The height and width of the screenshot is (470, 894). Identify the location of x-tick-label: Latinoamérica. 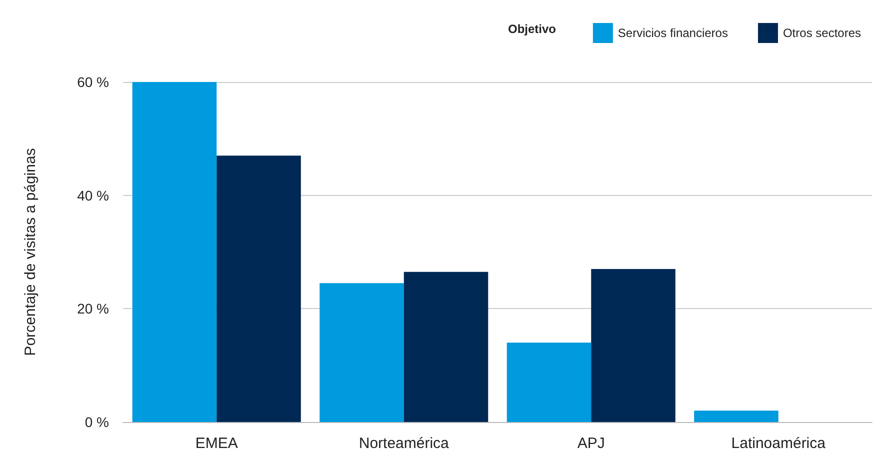
(778, 443).